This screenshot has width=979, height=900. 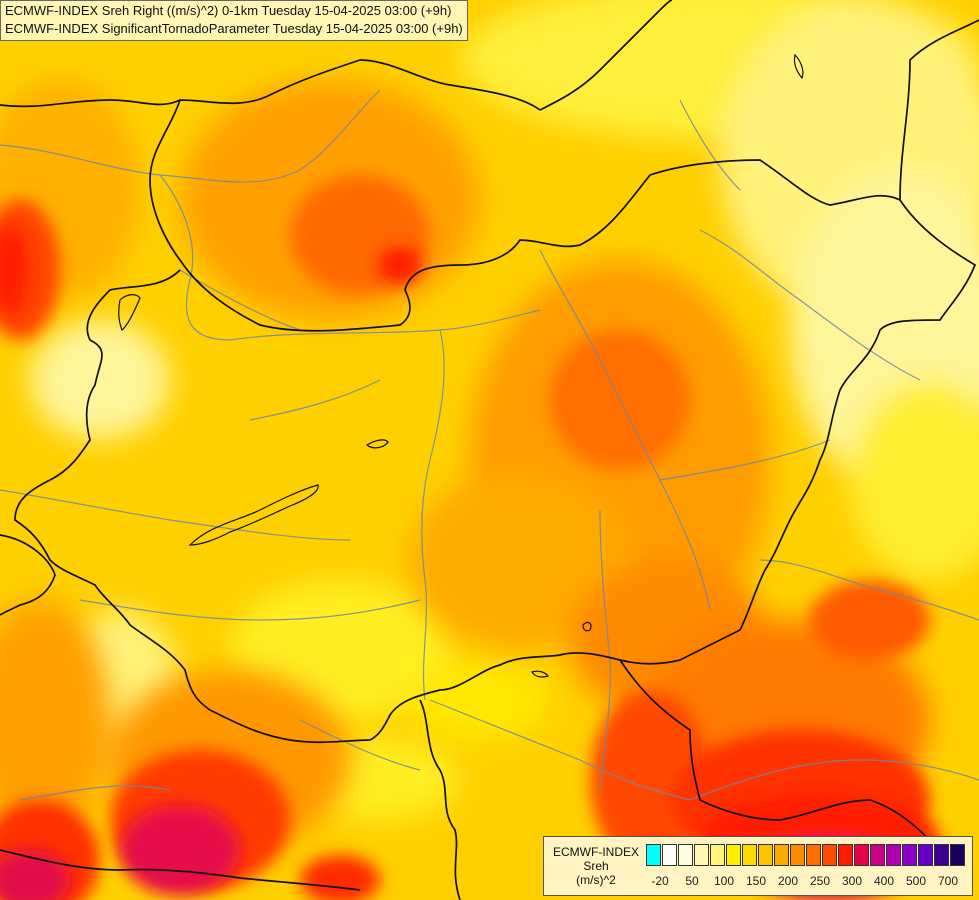 What do you see at coordinates (596, 880) in the screenshot?
I see `legend-unit: (m/s)^2` at bounding box center [596, 880].